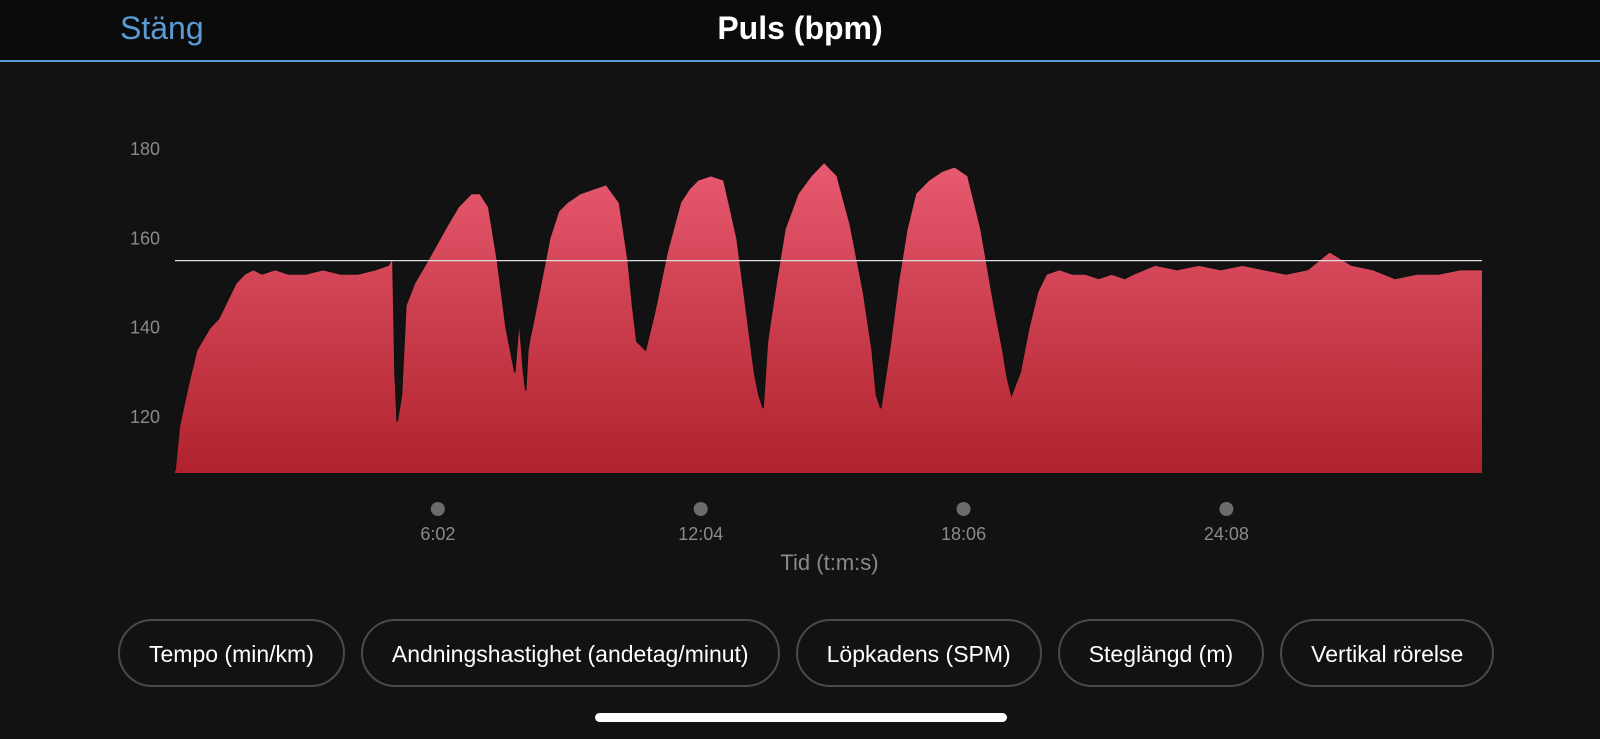 This screenshot has width=1600, height=739. I want to click on x-tick-label: 6:02, so click(437, 534).